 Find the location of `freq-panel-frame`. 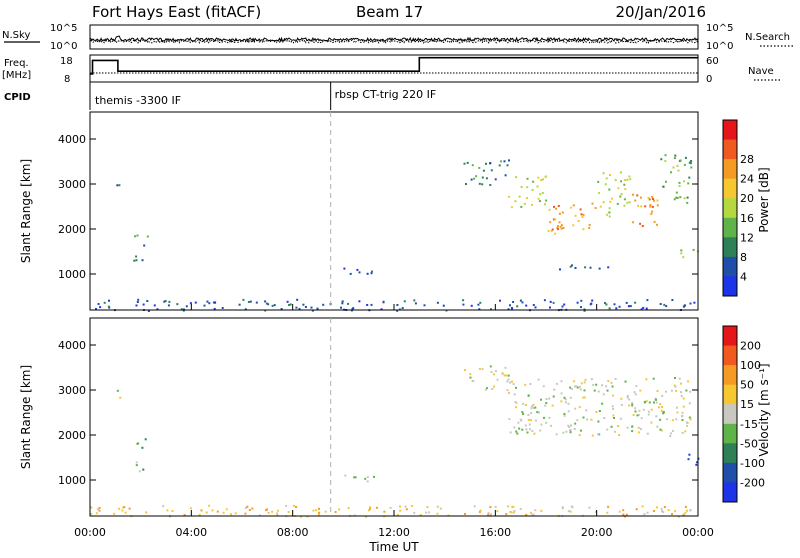

freq-panel-frame is located at coordinates (394, 68).